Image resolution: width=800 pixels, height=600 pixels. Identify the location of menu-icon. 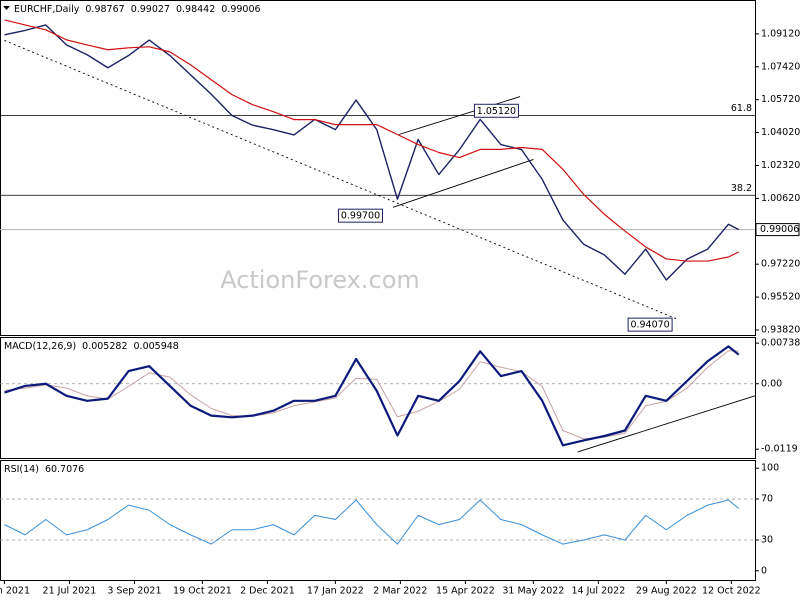
(6, 8).